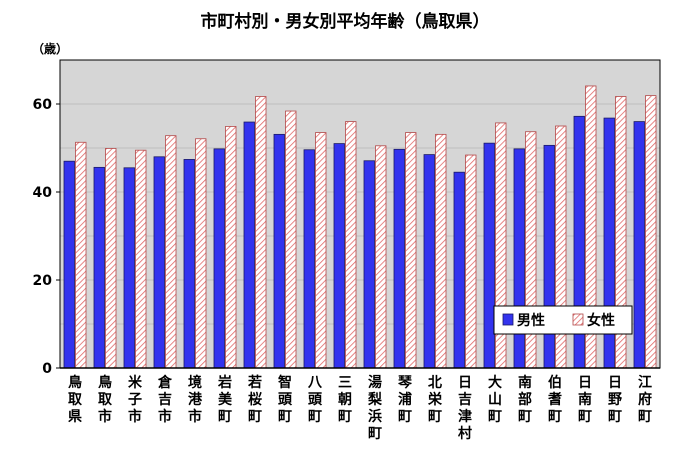 The width and height of the screenshot is (700, 462). I want to click on y-tick-label: 0, so click(47, 369).